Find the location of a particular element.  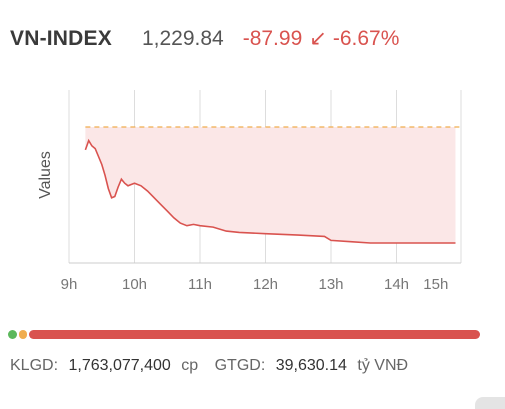

unchanged-segment is located at coordinates (23, 334).